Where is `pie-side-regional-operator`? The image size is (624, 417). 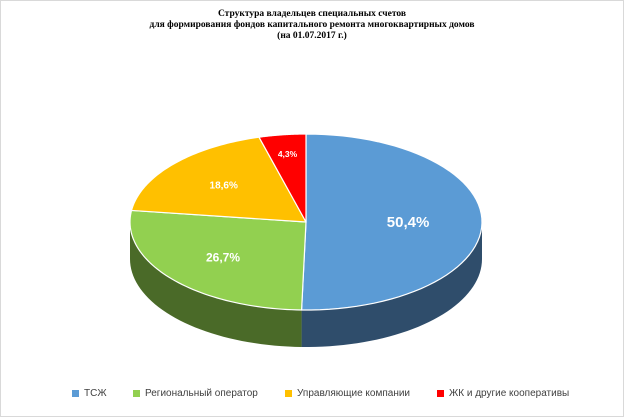 pie-side-regional-operator is located at coordinates (216, 284).